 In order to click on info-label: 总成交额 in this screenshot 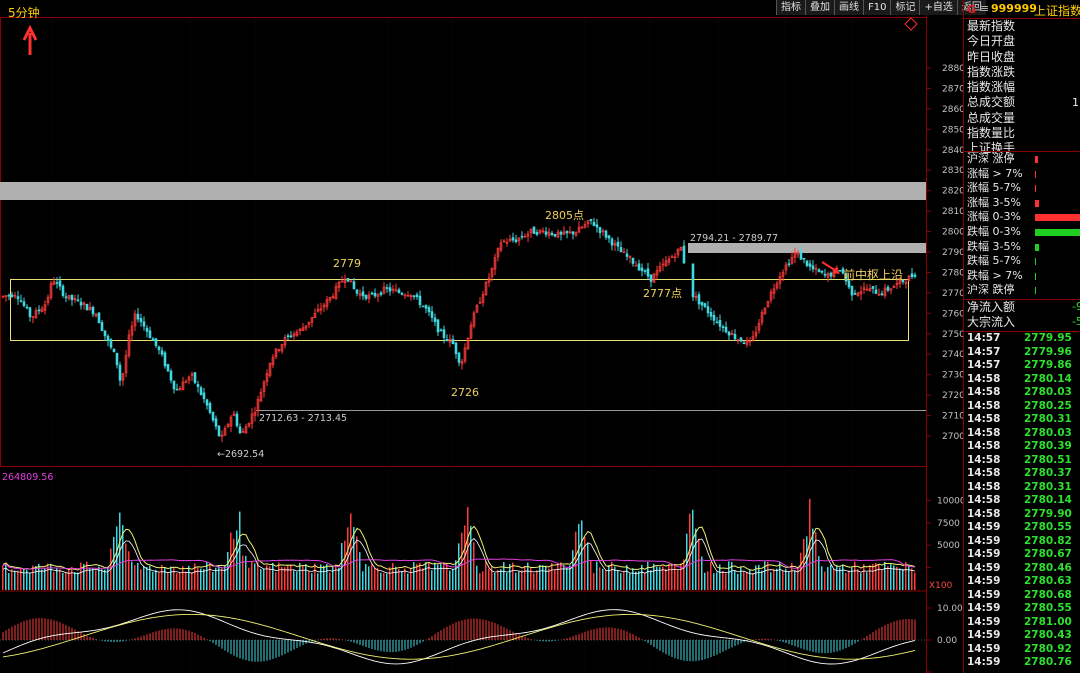, I will do `click(991, 102)`.